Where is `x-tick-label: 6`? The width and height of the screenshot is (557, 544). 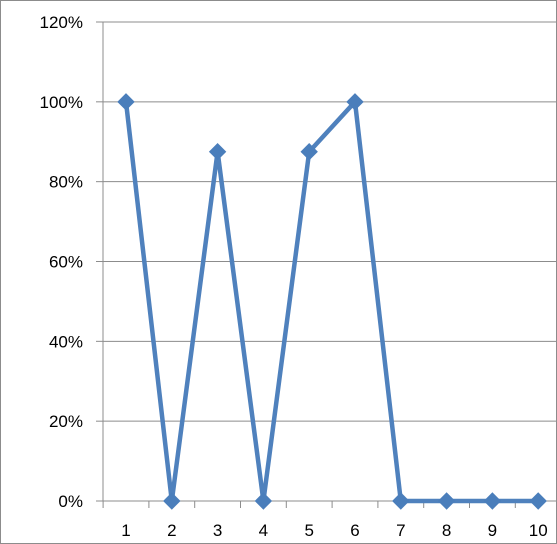
x-tick-label: 6 is located at coordinates (354, 530).